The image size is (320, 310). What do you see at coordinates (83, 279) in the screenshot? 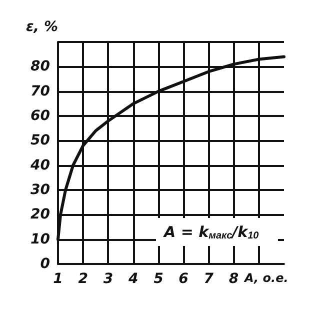
I see `x-tick-label: 2` at bounding box center [83, 279].